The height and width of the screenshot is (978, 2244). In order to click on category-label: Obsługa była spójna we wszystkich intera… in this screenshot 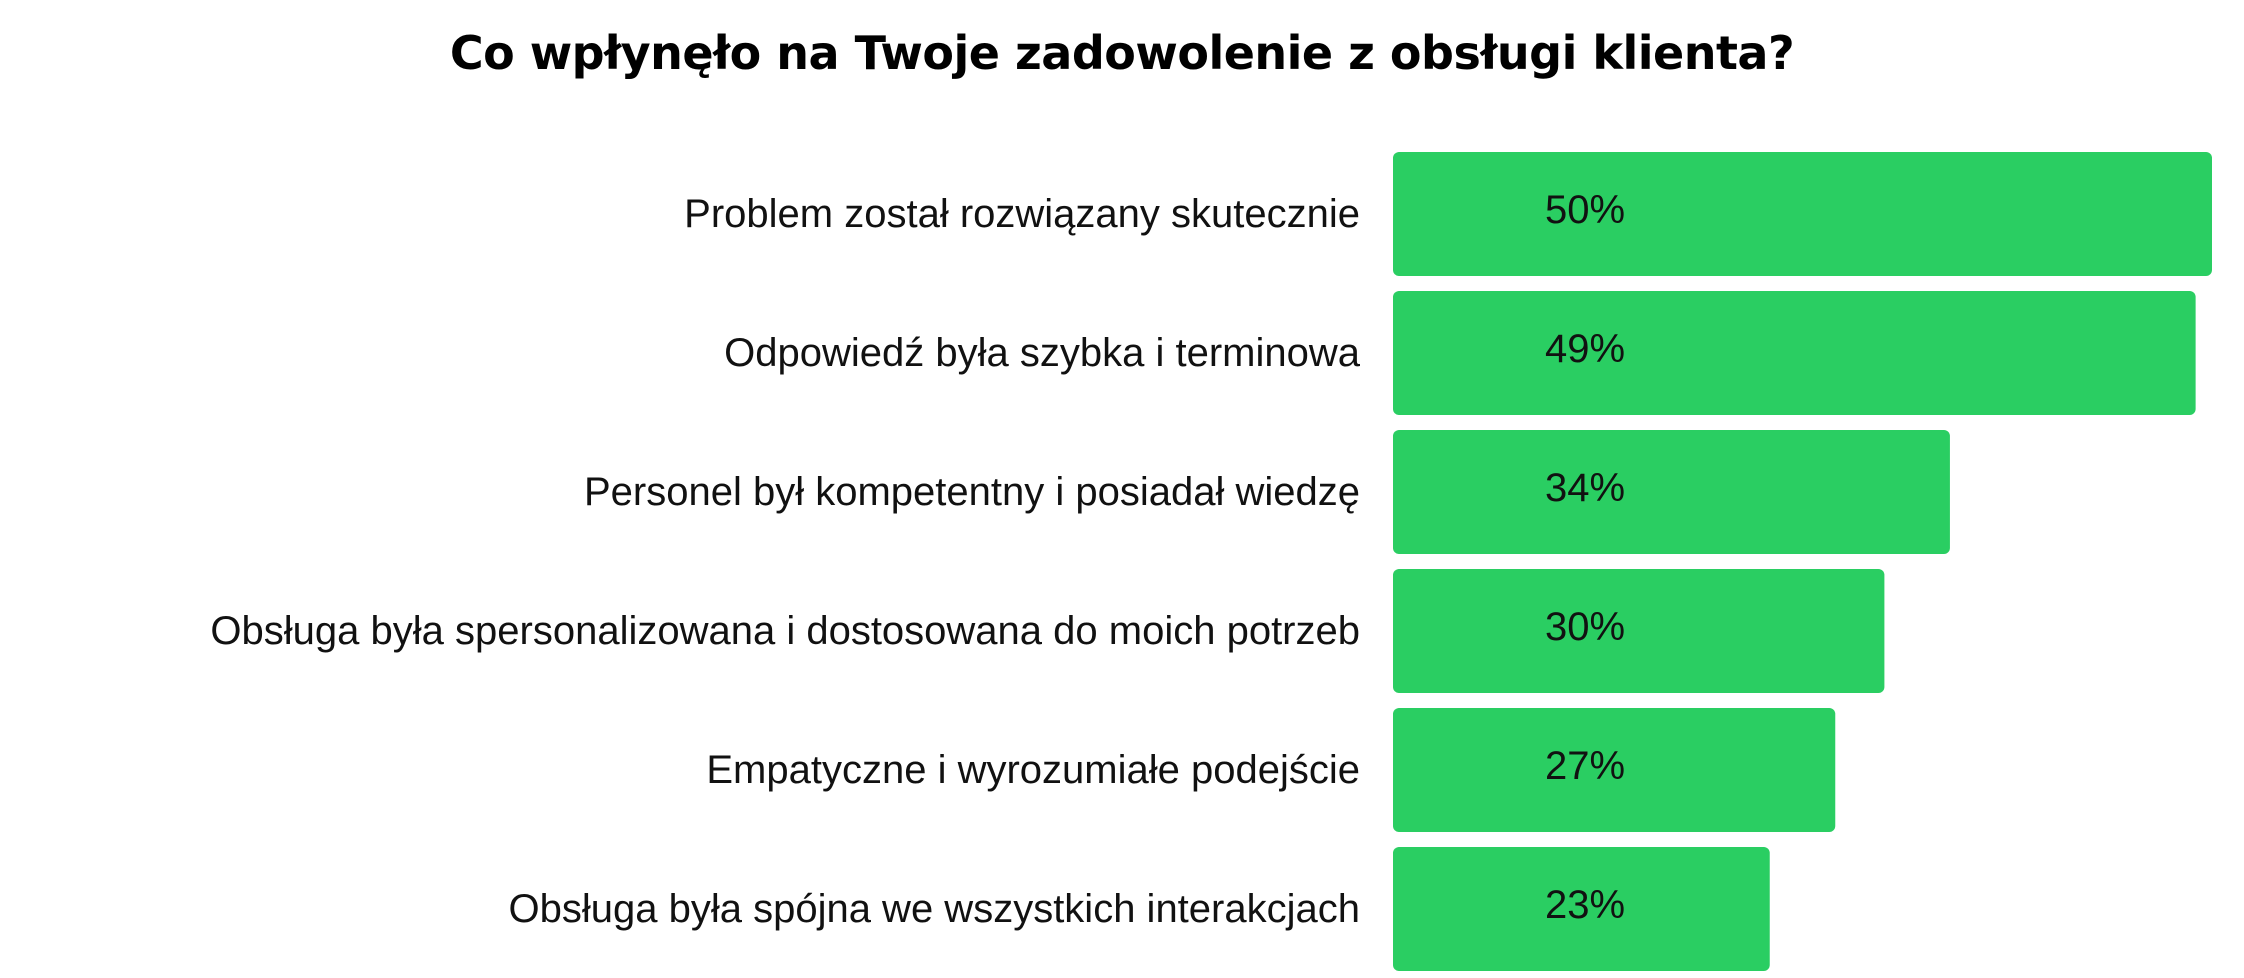, I will do `click(934, 909)`.